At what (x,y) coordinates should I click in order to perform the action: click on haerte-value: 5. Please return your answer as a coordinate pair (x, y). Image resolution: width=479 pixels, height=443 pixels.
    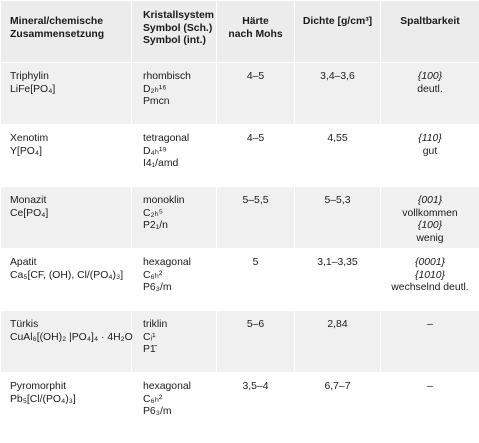
    Looking at the image, I should click on (255, 262).